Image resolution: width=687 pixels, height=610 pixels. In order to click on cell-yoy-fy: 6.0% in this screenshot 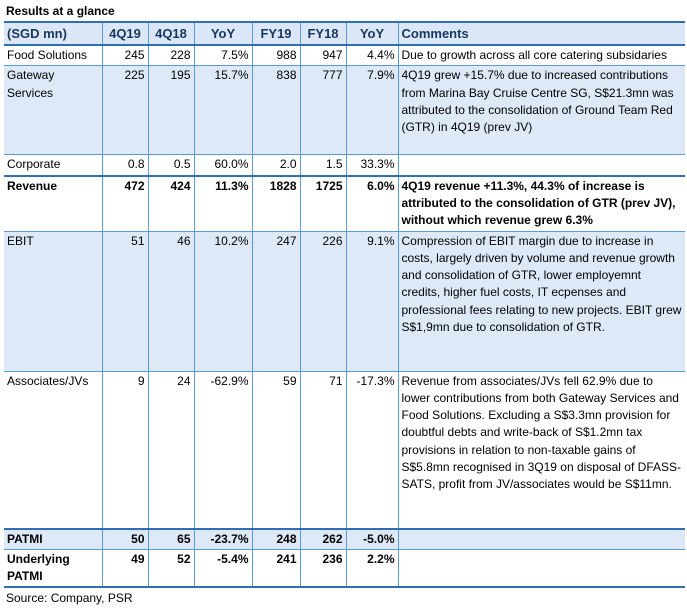, I will do `click(372, 203)`.